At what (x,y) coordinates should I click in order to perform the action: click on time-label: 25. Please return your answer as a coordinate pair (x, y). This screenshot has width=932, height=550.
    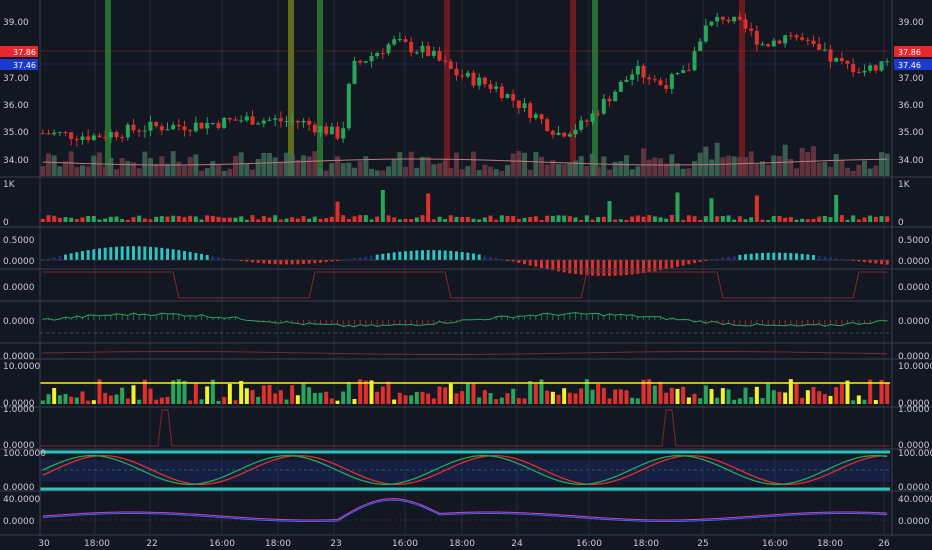
    Looking at the image, I should click on (702, 544).